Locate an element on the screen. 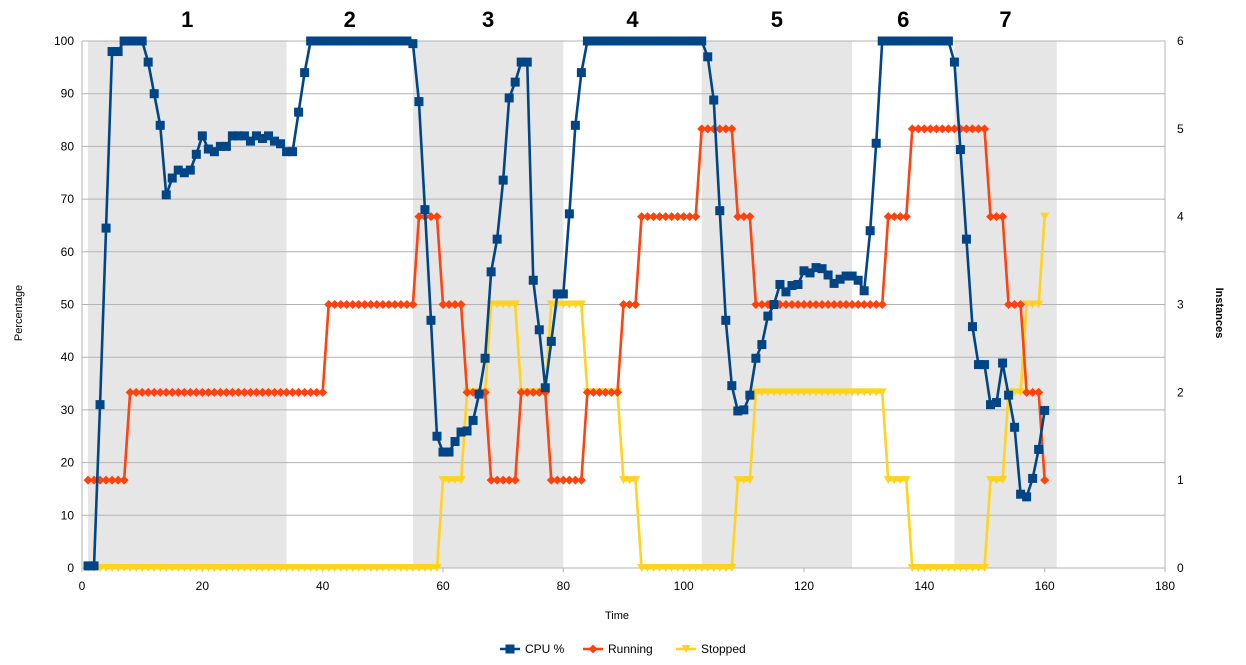 The width and height of the screenshot is (1246, 665). y-axis-label: Percentage is located at coordinates (19, 313).